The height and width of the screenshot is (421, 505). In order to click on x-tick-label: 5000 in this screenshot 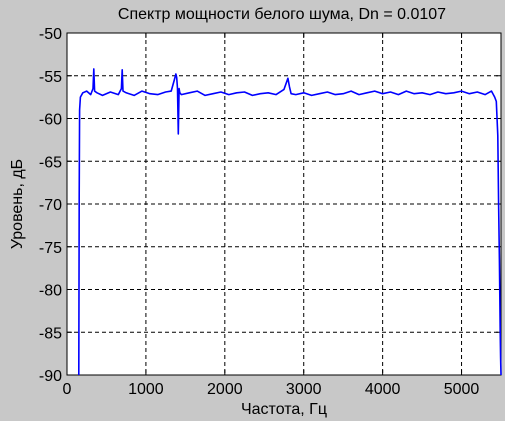, I will do `click(462, 389)`.